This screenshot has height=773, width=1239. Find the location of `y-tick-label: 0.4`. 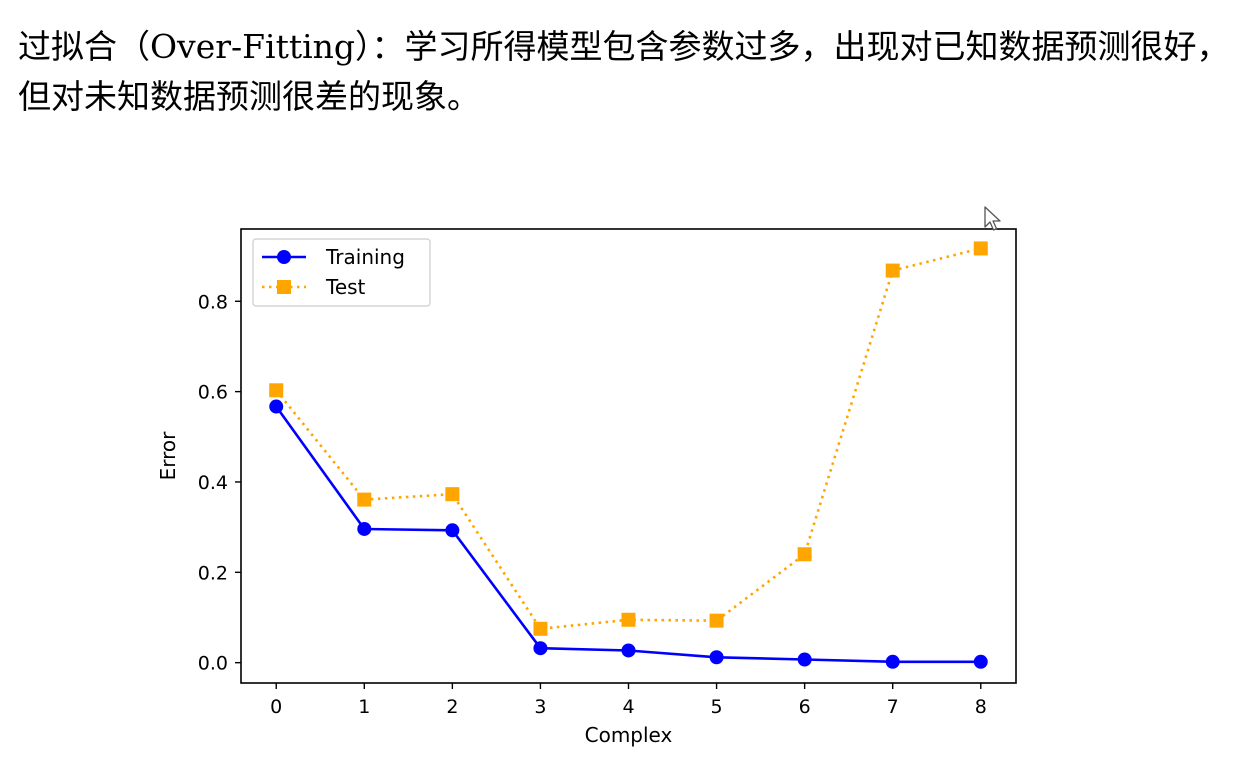

y-tick-label: 0.4 is located at coordinates (213, 483).